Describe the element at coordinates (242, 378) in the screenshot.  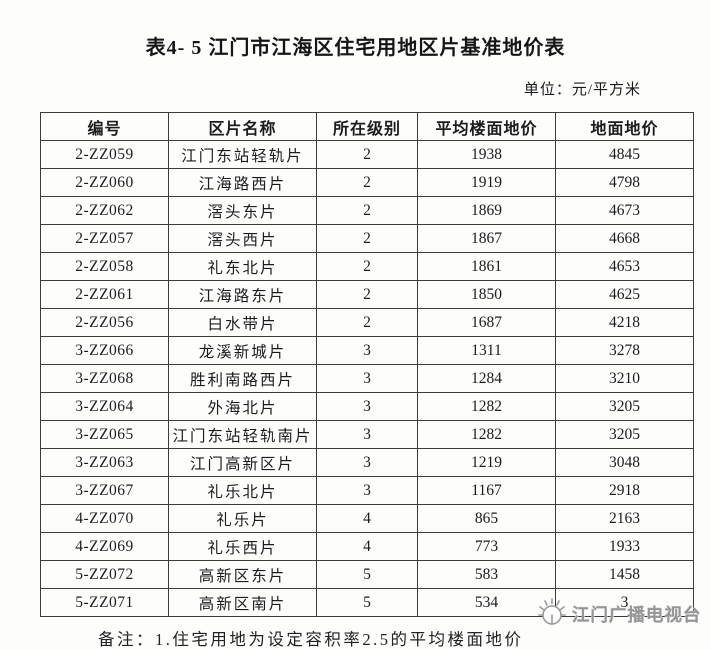
I see `cell-name: 胜利南路西片` at that location.